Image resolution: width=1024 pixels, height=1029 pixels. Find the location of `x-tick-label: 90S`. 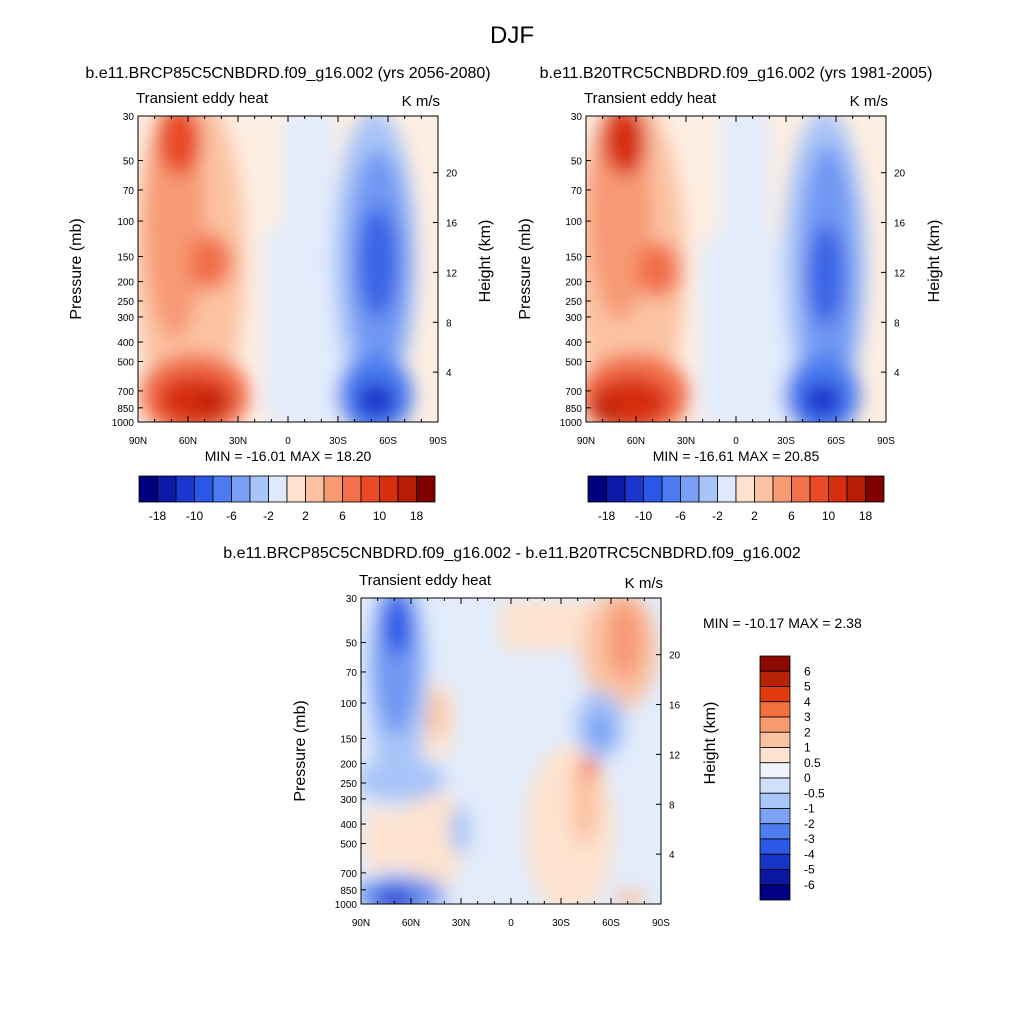

x-tick-label: 90S is located at coordinates (661, 923).